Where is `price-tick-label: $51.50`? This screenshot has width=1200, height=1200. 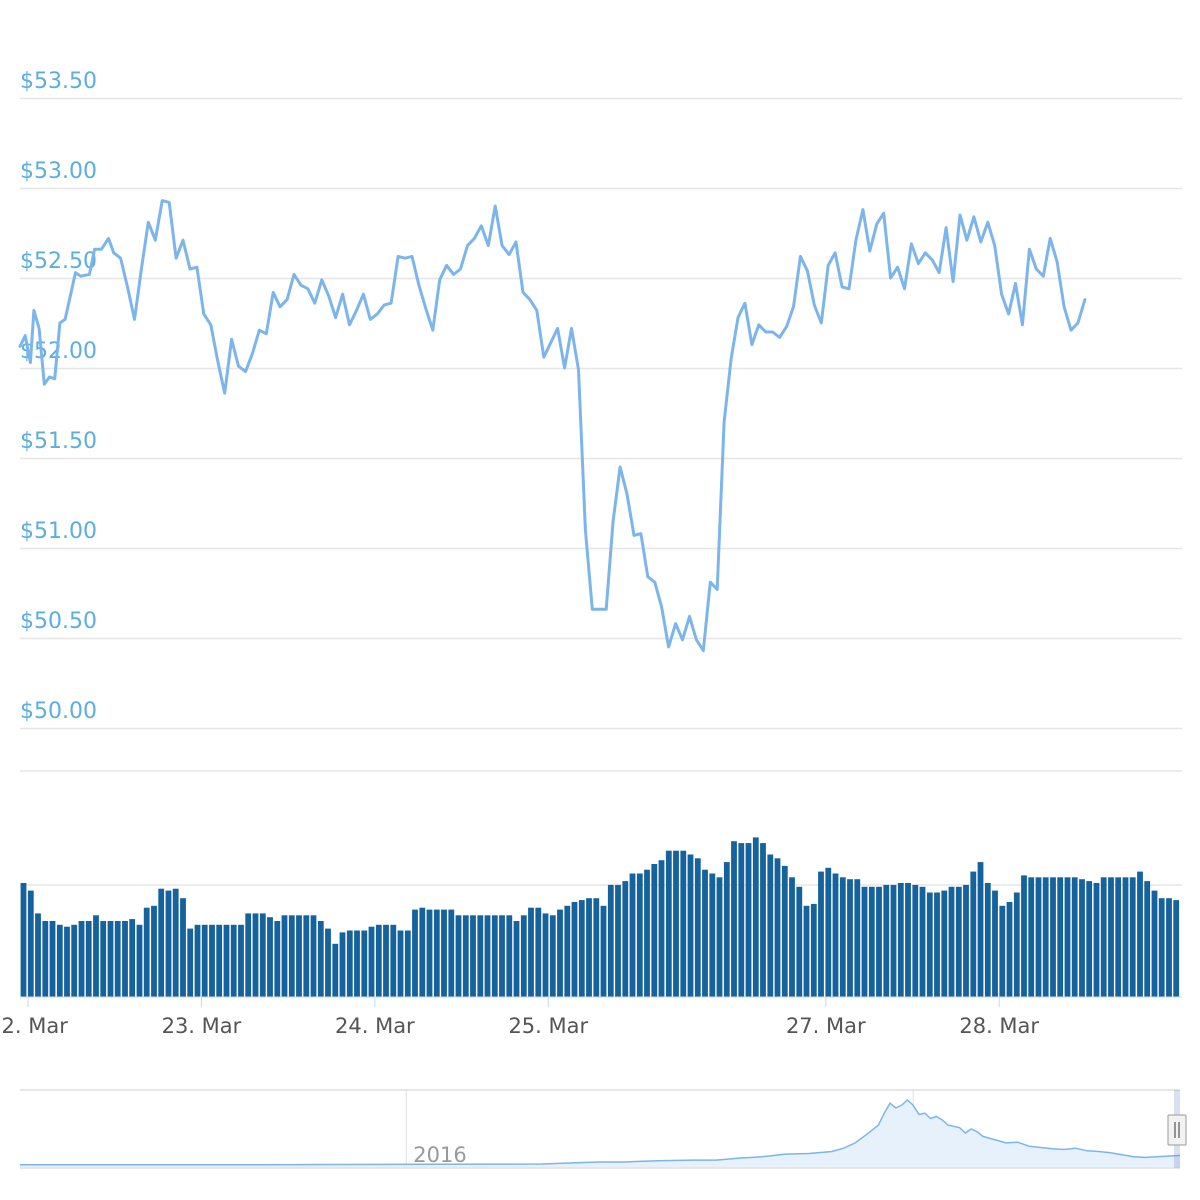 price-tick-label: $51.50 is located at coordinates (58, 441).